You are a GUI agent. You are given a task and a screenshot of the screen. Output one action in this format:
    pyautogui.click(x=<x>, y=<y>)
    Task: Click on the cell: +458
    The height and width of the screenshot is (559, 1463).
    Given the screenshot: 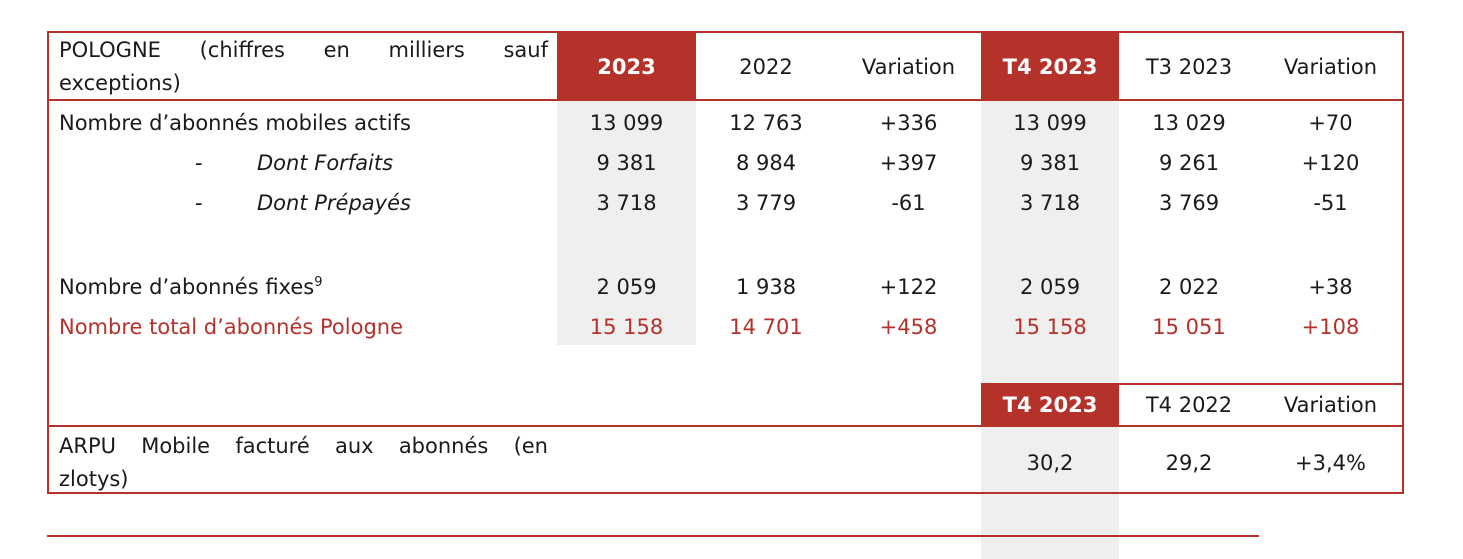 What is the action you would take?
    pyautogui.click(x=908, y=327)
    